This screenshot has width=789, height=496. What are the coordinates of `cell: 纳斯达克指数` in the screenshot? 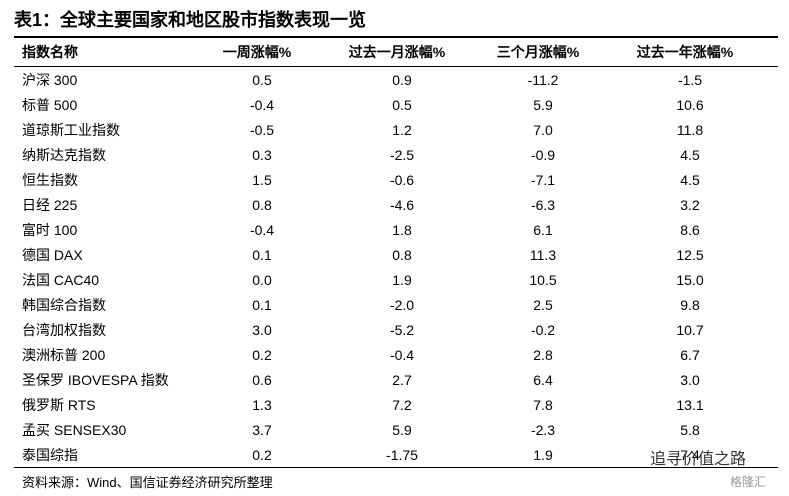 It's located at (64, 155).